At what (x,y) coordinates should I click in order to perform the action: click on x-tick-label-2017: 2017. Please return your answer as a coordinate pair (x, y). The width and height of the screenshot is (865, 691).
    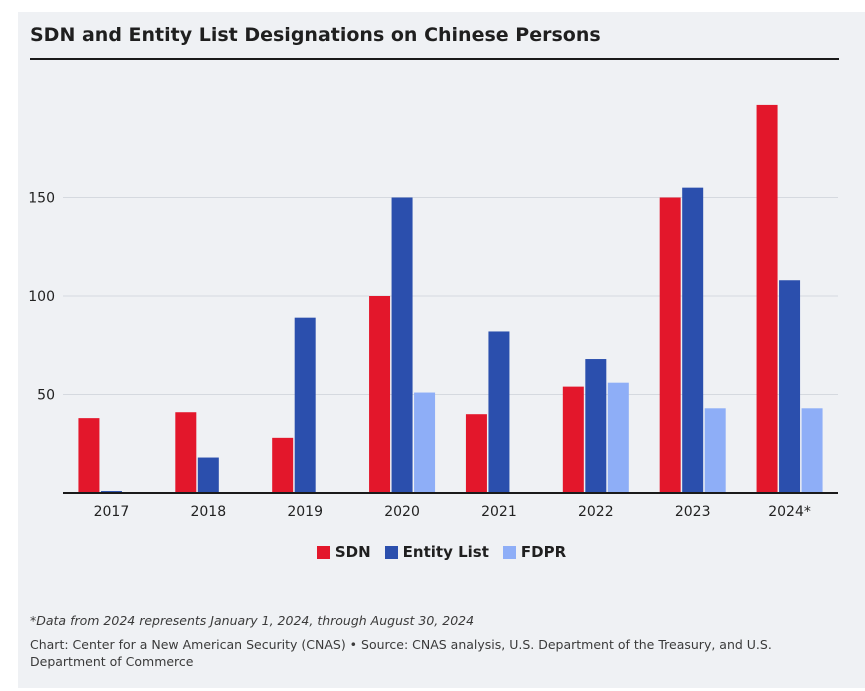
    Looking at the image, I should click on (112, 512).